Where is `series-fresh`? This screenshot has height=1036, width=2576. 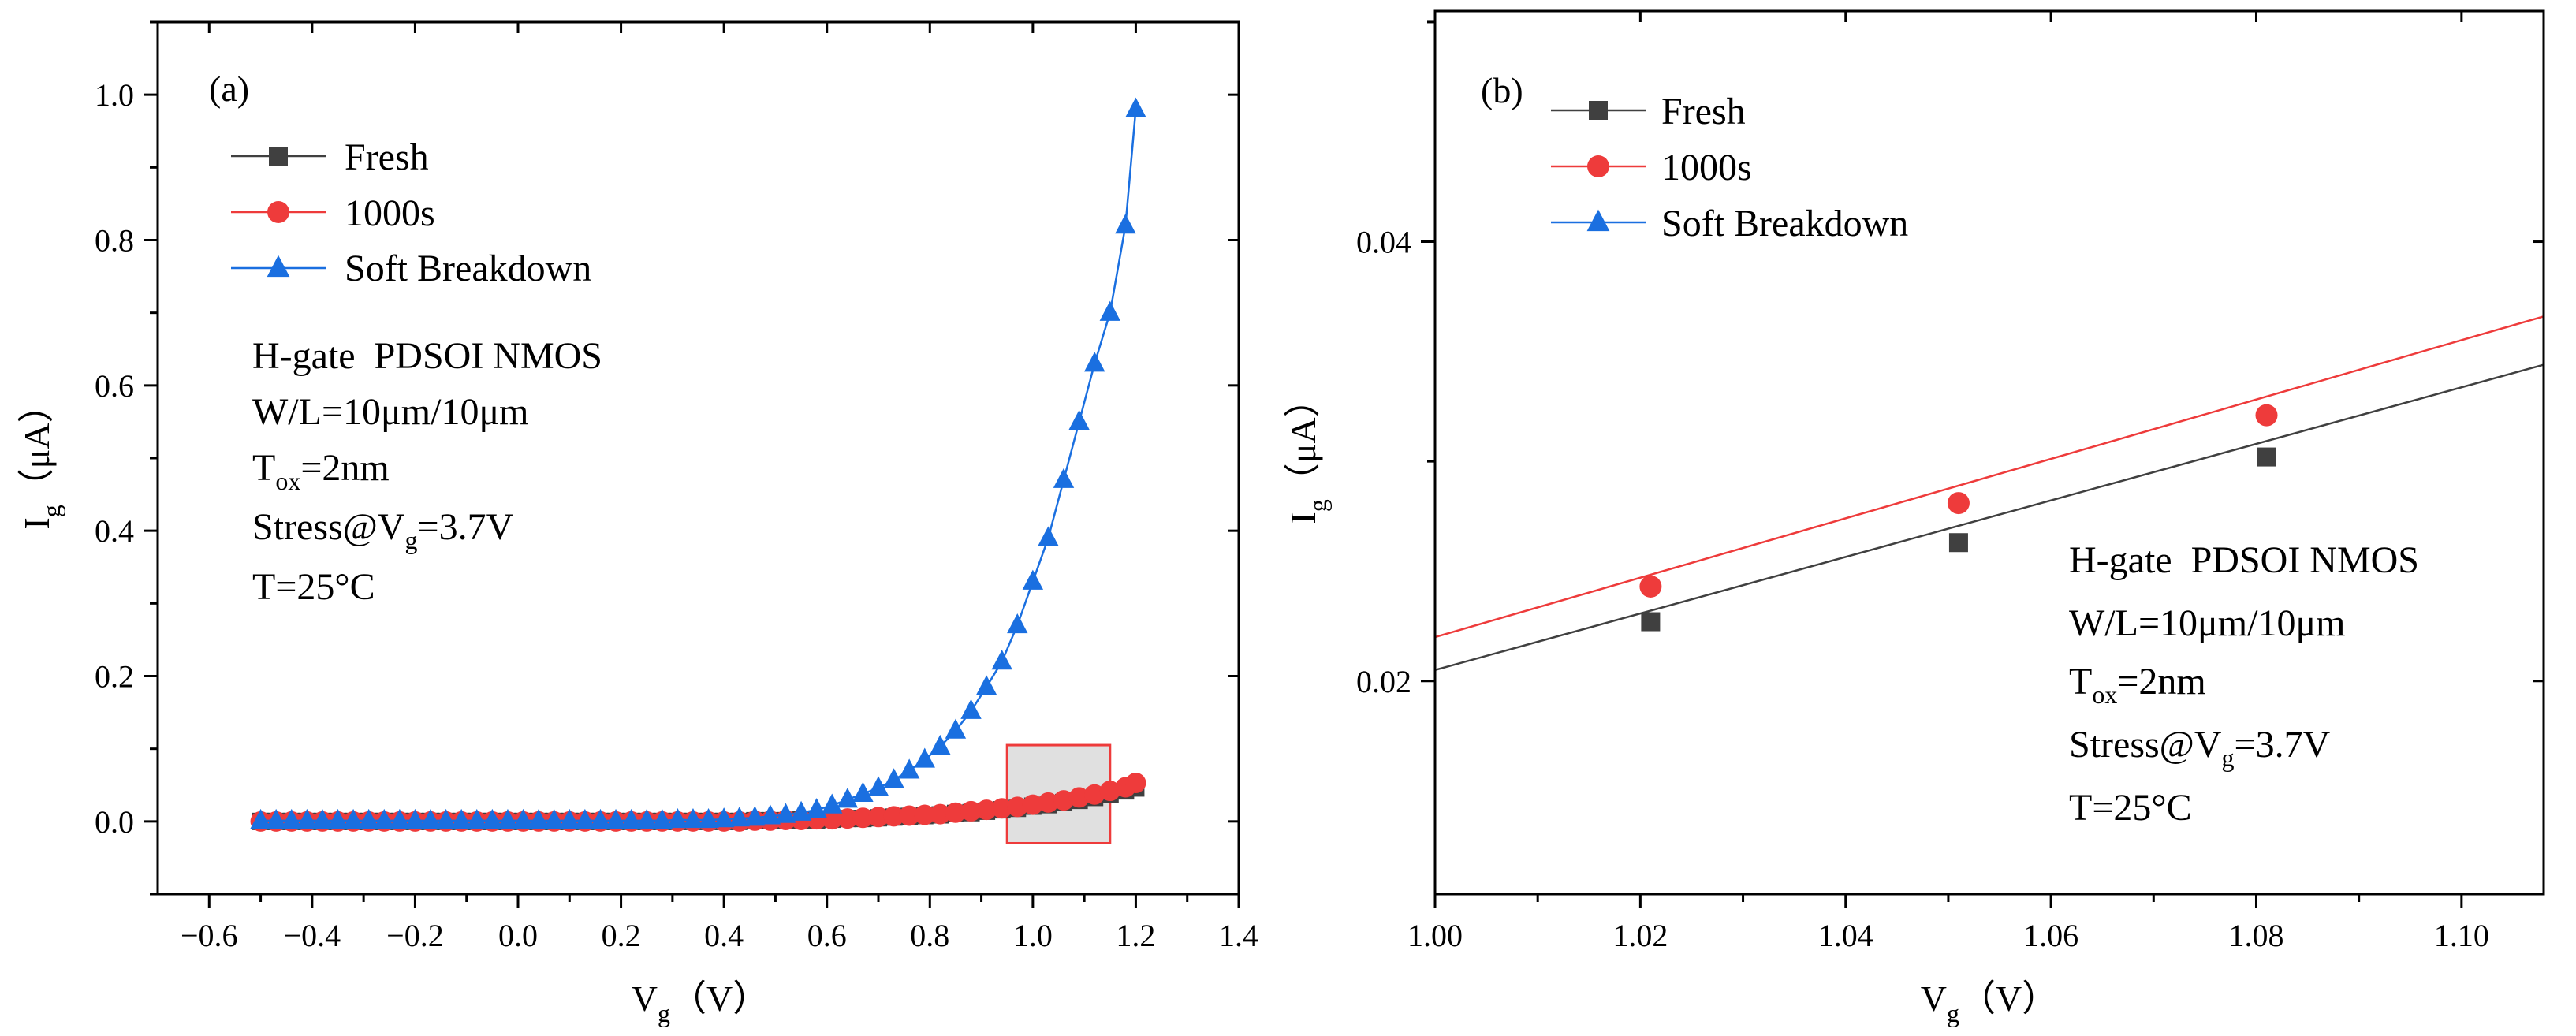
series-fresh is located at coordinates (1989, 517).